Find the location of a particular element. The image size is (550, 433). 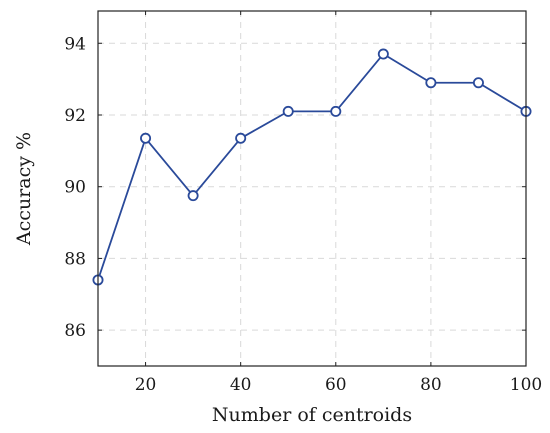

y-tick-label: 92 is located at coordinates (75, 116).